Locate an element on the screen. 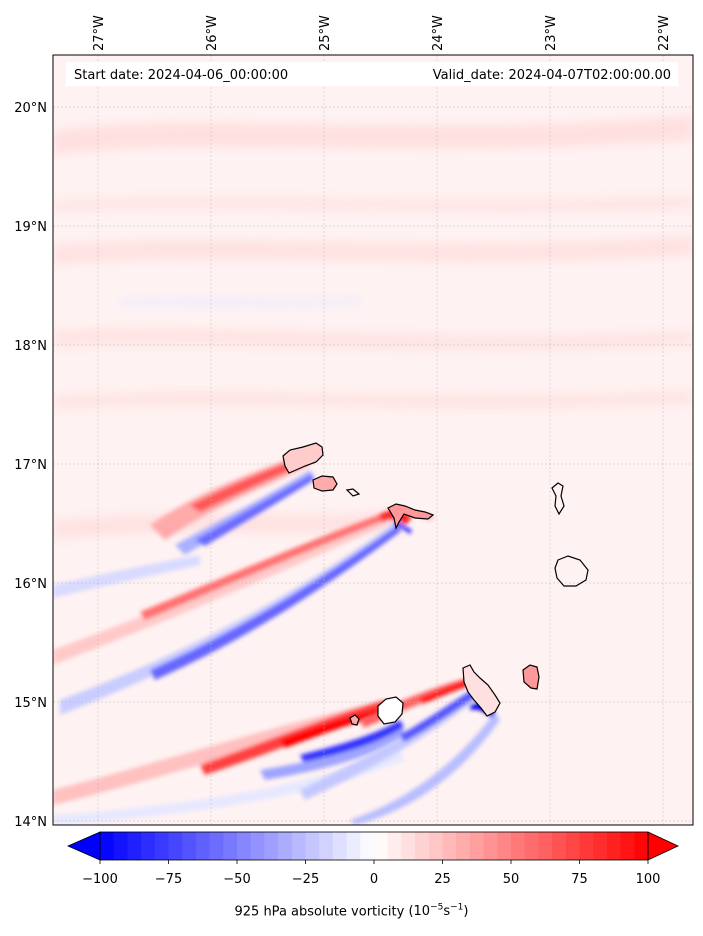  coastlines is located at coordinates (435, 584).